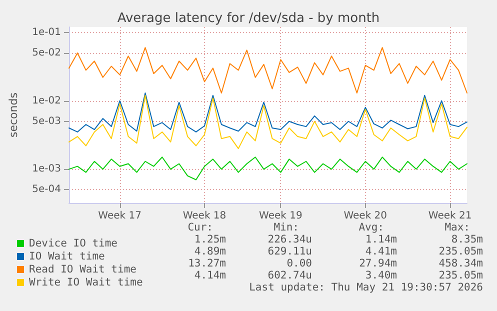  What do you see at coordinates (46, 169) in the screenshot?
I see `y-tick-label: 1e-03` at bounding box center [46, 169].